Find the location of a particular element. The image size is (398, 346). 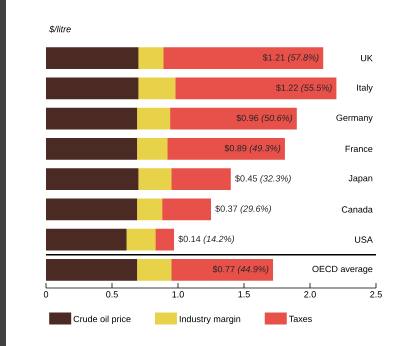

data-label: $0.37 (29.6%) is located at coordinates (243, 209).